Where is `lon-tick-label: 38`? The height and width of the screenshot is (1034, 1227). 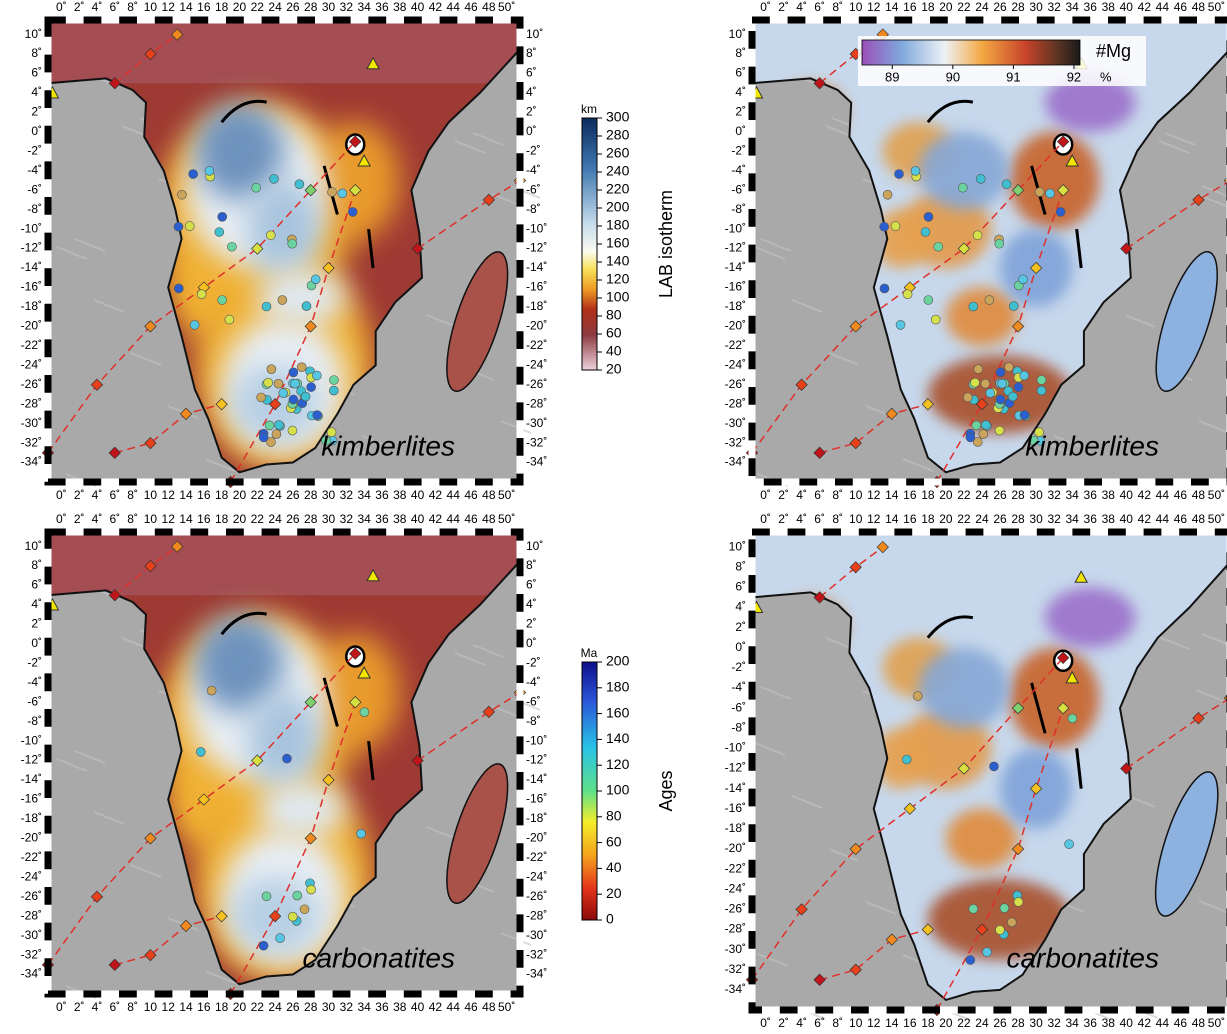 lon-tick-label: 38 is located at coordinates (400, 519).